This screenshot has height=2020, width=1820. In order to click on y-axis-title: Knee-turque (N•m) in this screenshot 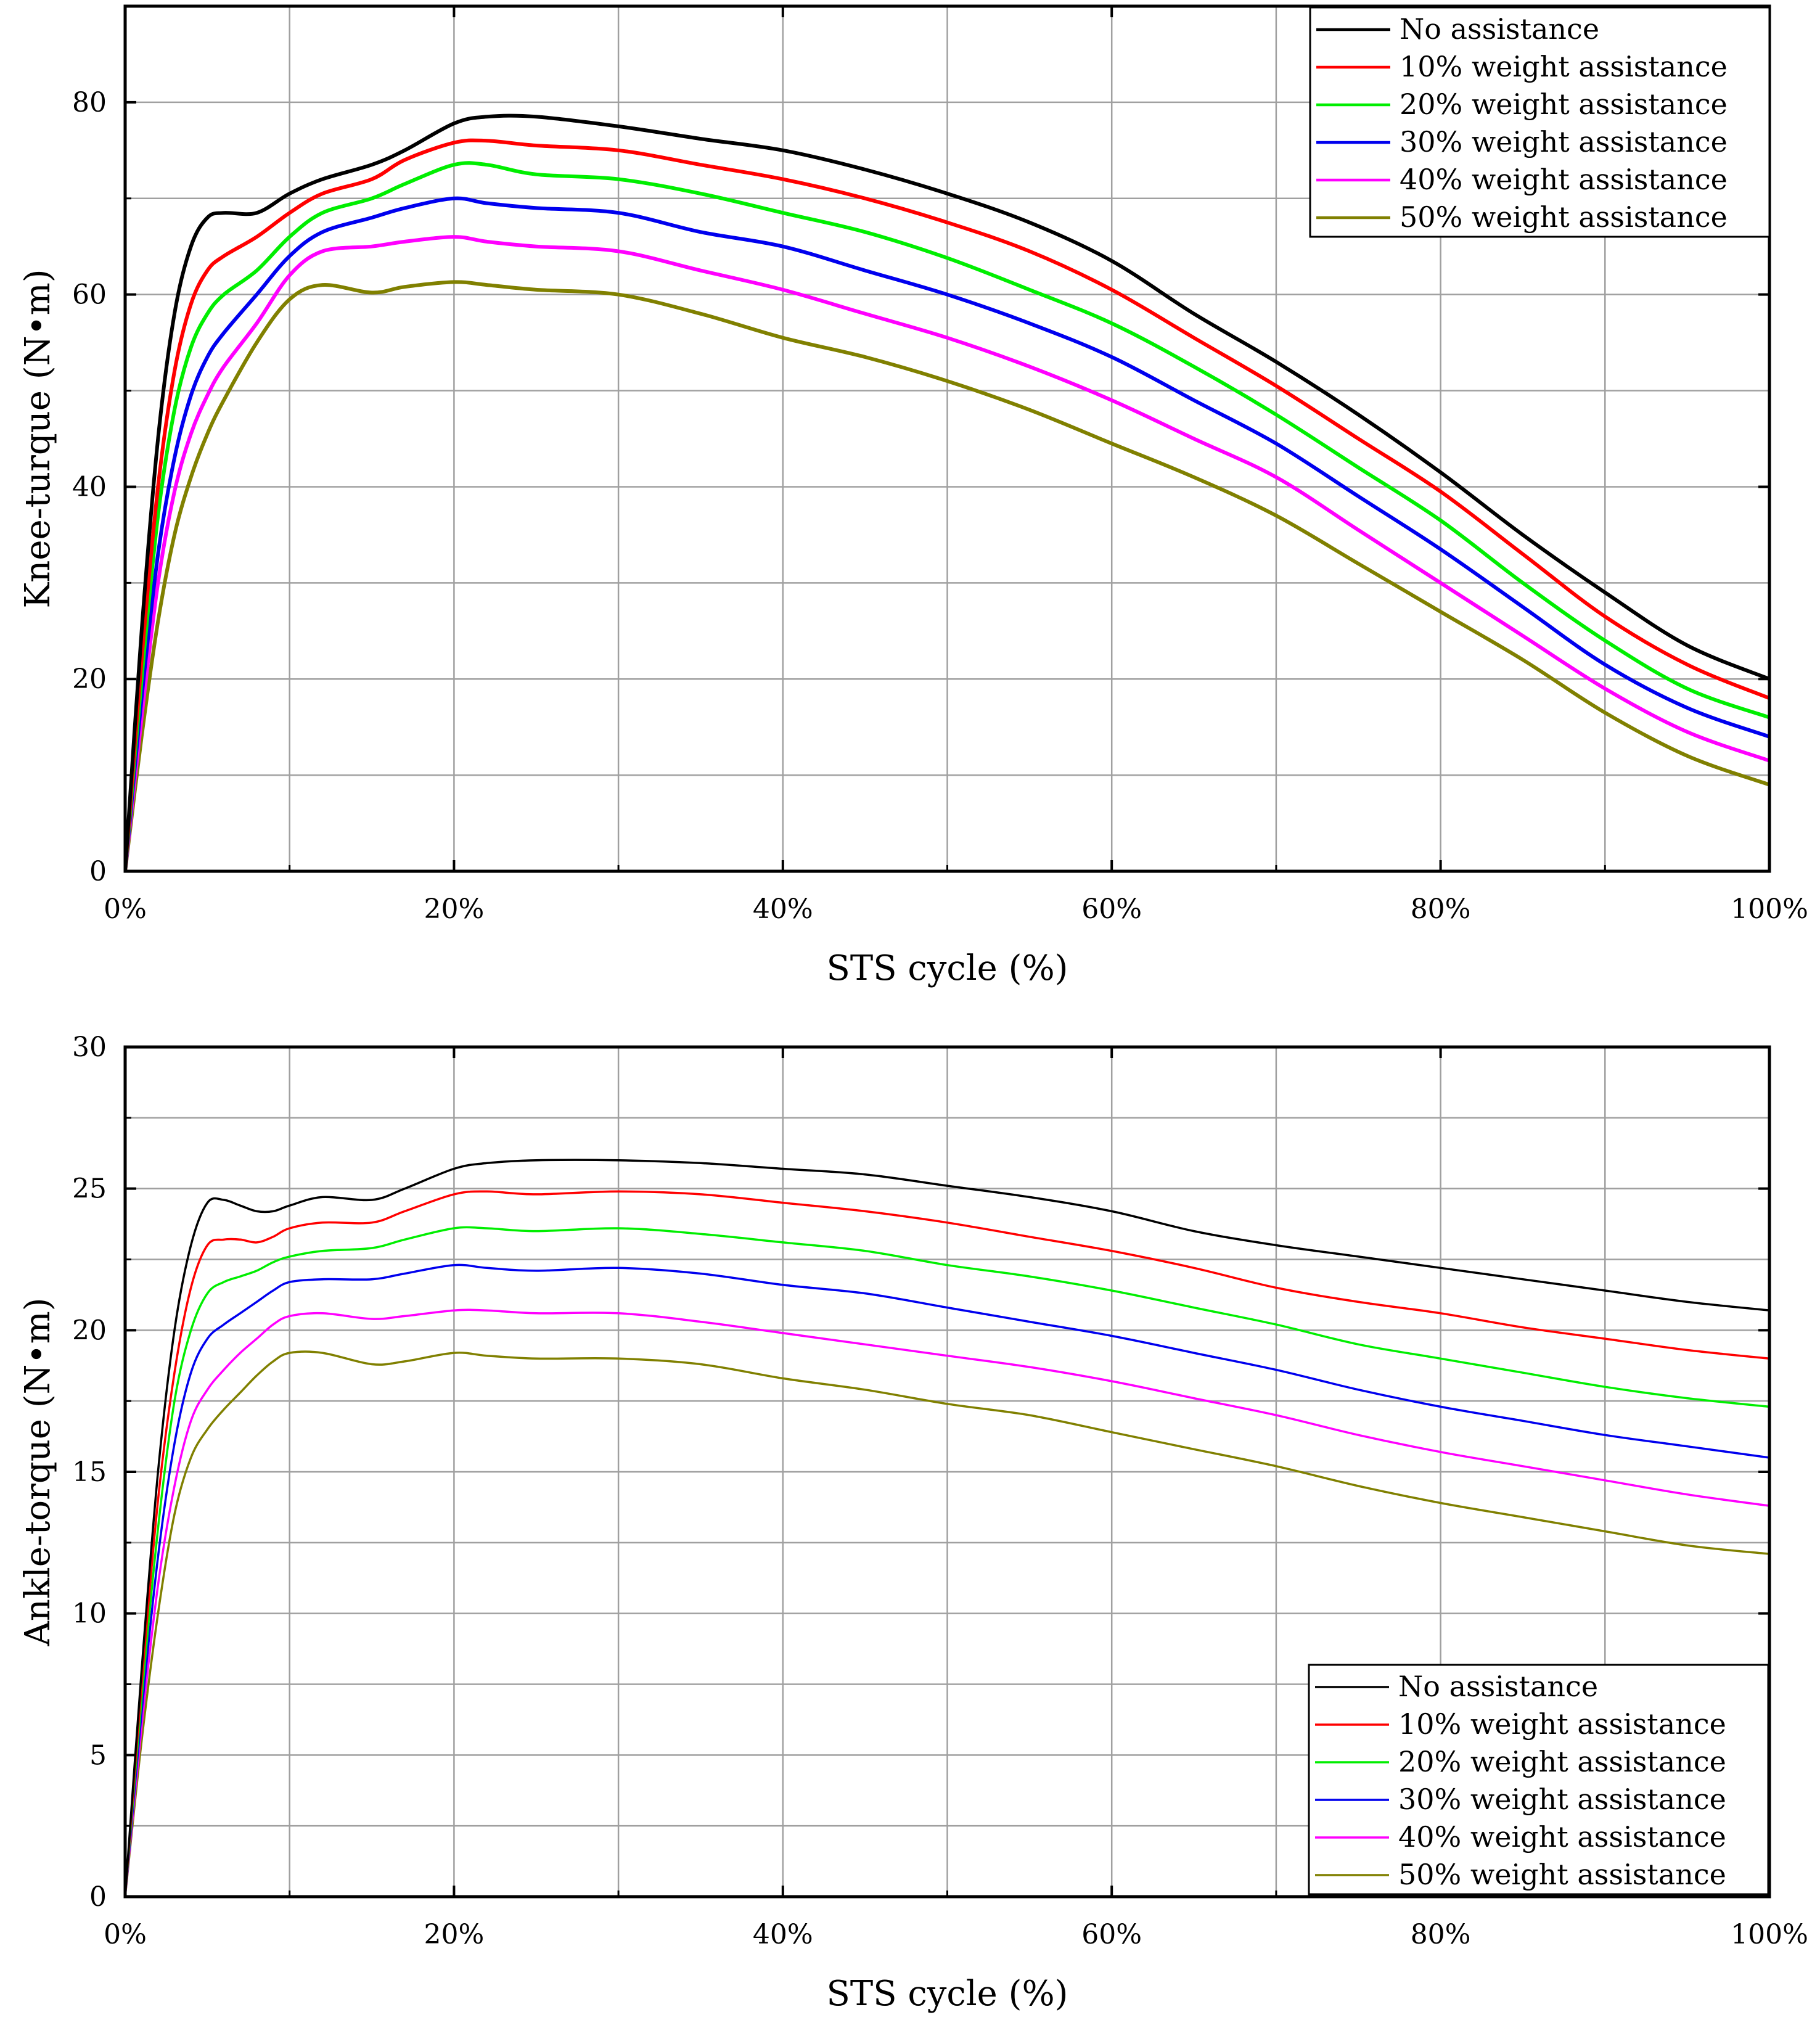, I will do `click(38, 439)`.